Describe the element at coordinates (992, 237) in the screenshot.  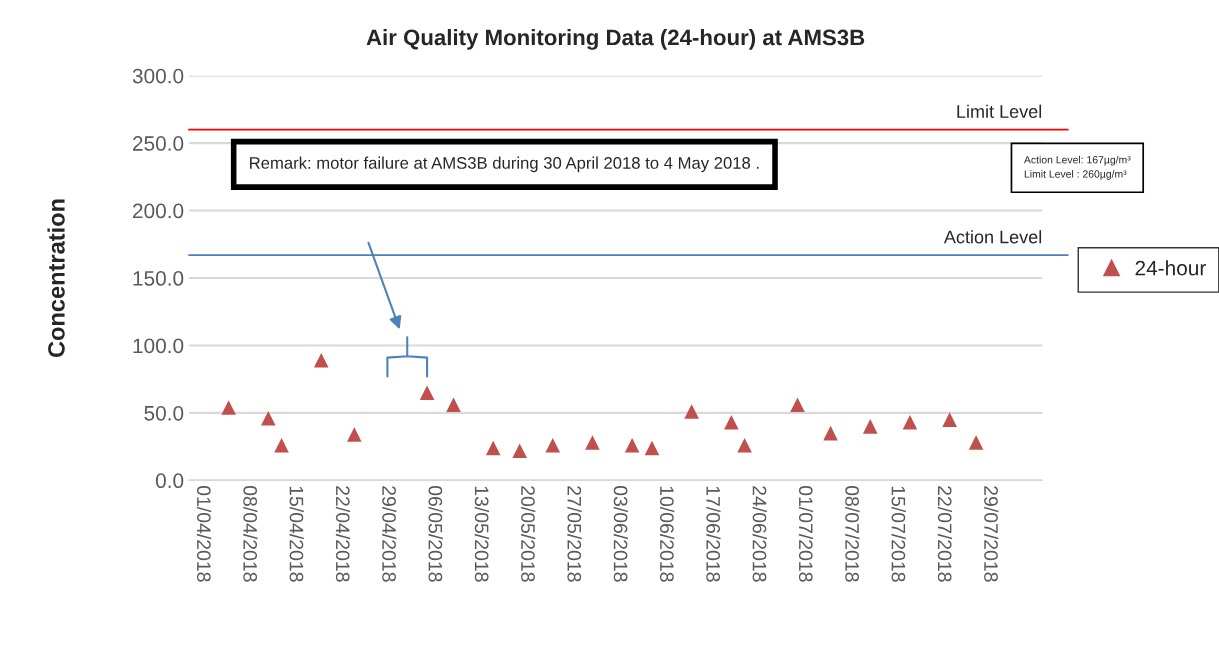
I see `ref-line-label: Action Level` at that location.